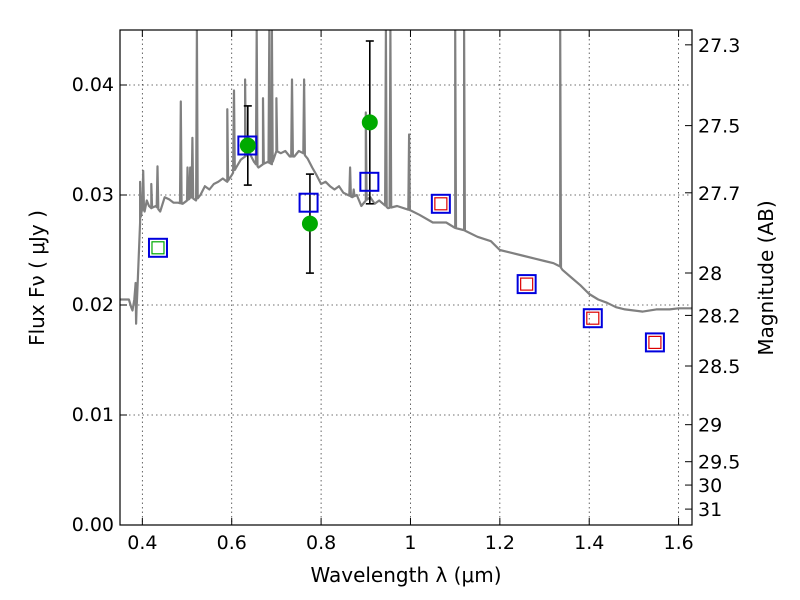 Image resolution: width=800 pixels, height=600 pixels. Describe the element at coordinates (710, 274) in the screenshot. I see `mag-tick-label: 28` at that location.